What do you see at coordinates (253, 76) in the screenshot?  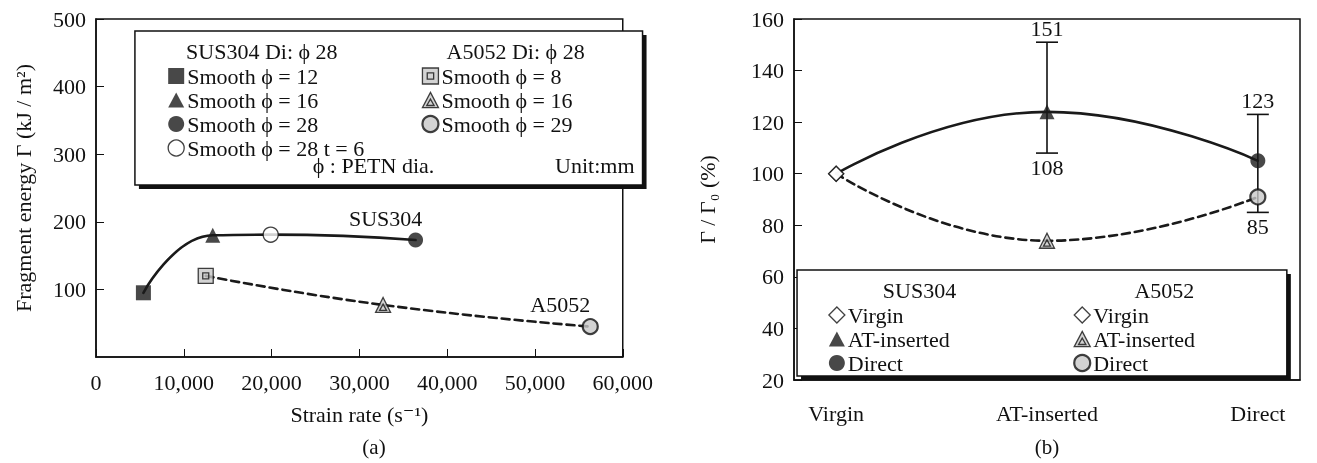 I see `legend-label: Smooth ϕ = 12` at bounding box center [253, 76].